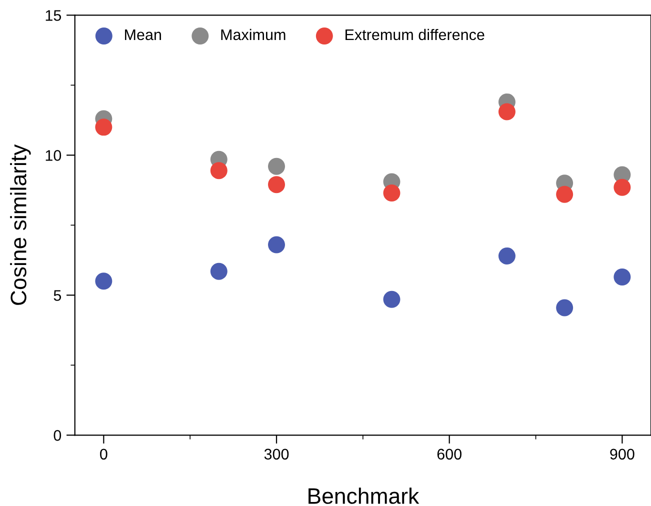 This screenshot has width=651, height=506. I want to click on y-tick-label: 5, so click(58, 295).